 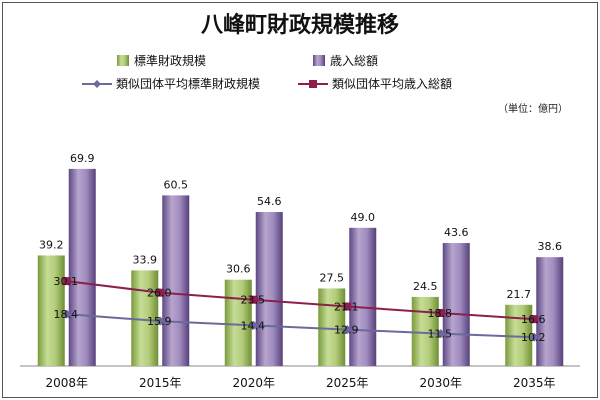 I want to click on data-label-similar-standard: 15.9, so click(x=159, y=321).